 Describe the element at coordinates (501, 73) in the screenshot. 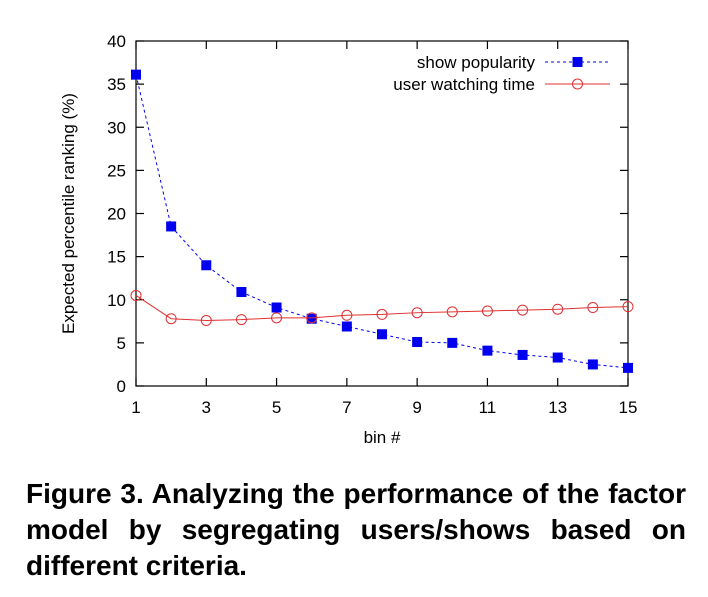

I see `legend: show popularity user watching time` at that location.